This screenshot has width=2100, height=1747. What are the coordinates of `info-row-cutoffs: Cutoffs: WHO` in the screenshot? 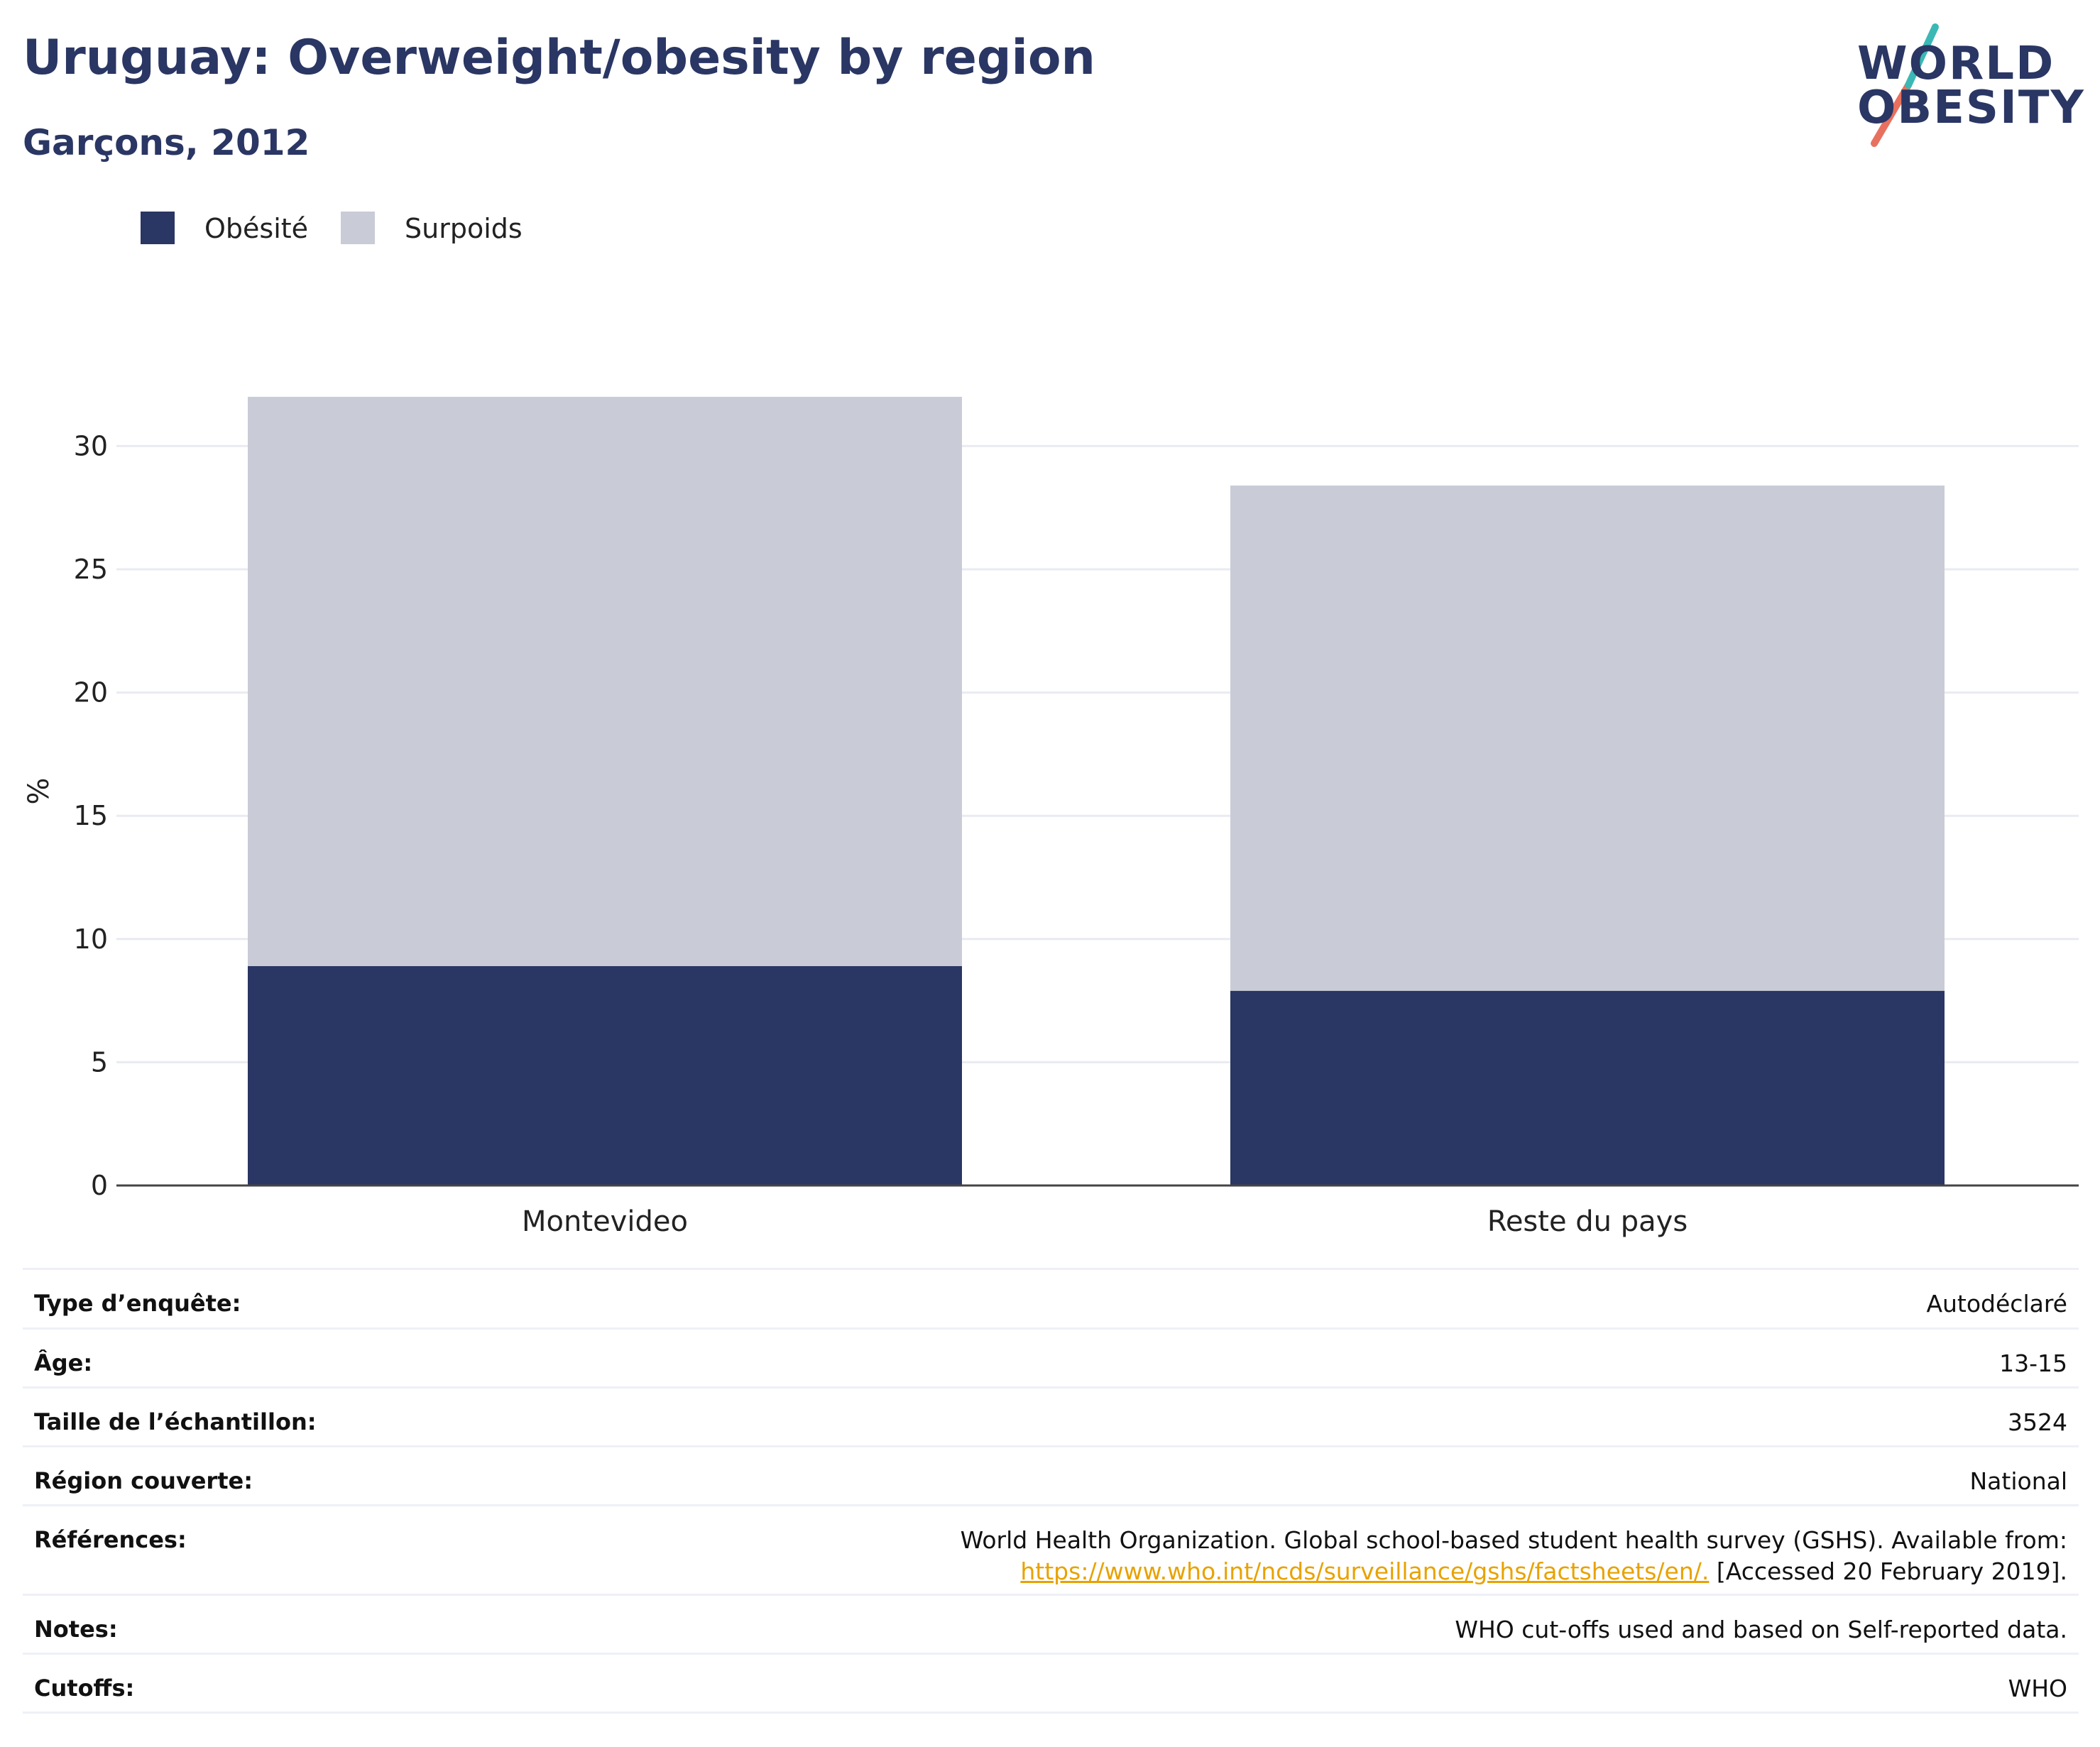 It's located at (1051, 1683).